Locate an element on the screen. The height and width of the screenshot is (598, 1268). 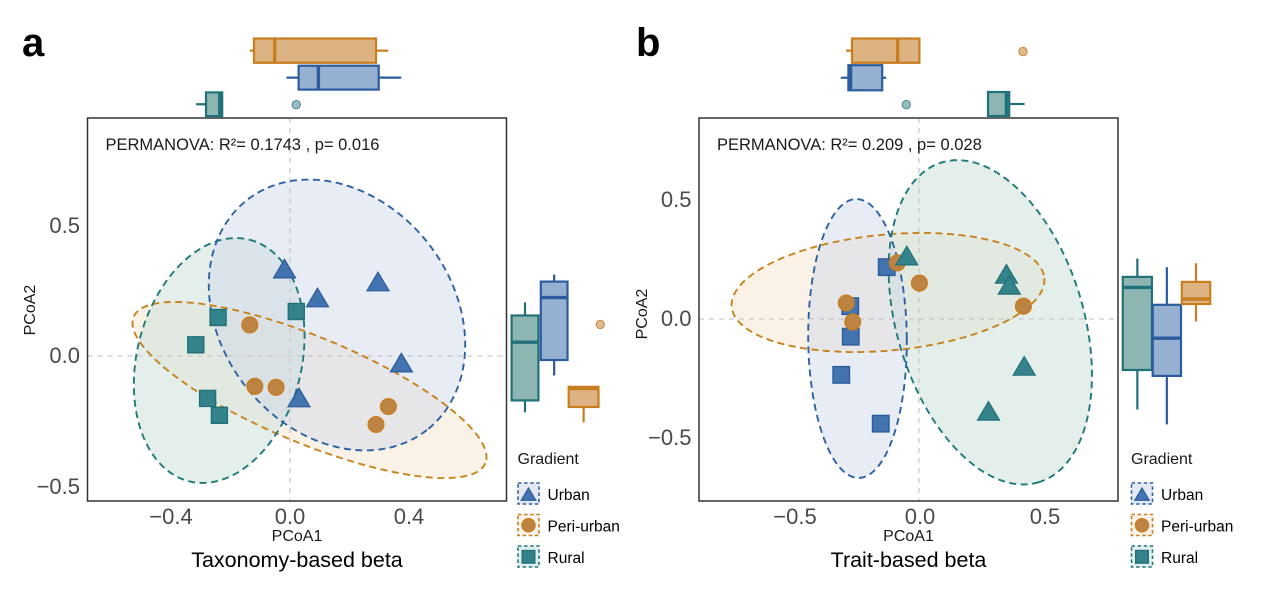
svg-text:PERMANOVA: R²= 0.209 , p= 0.02: PERMANOVA: R²= 0.209 , p= 0.028 is located at coordinates (849, 145).